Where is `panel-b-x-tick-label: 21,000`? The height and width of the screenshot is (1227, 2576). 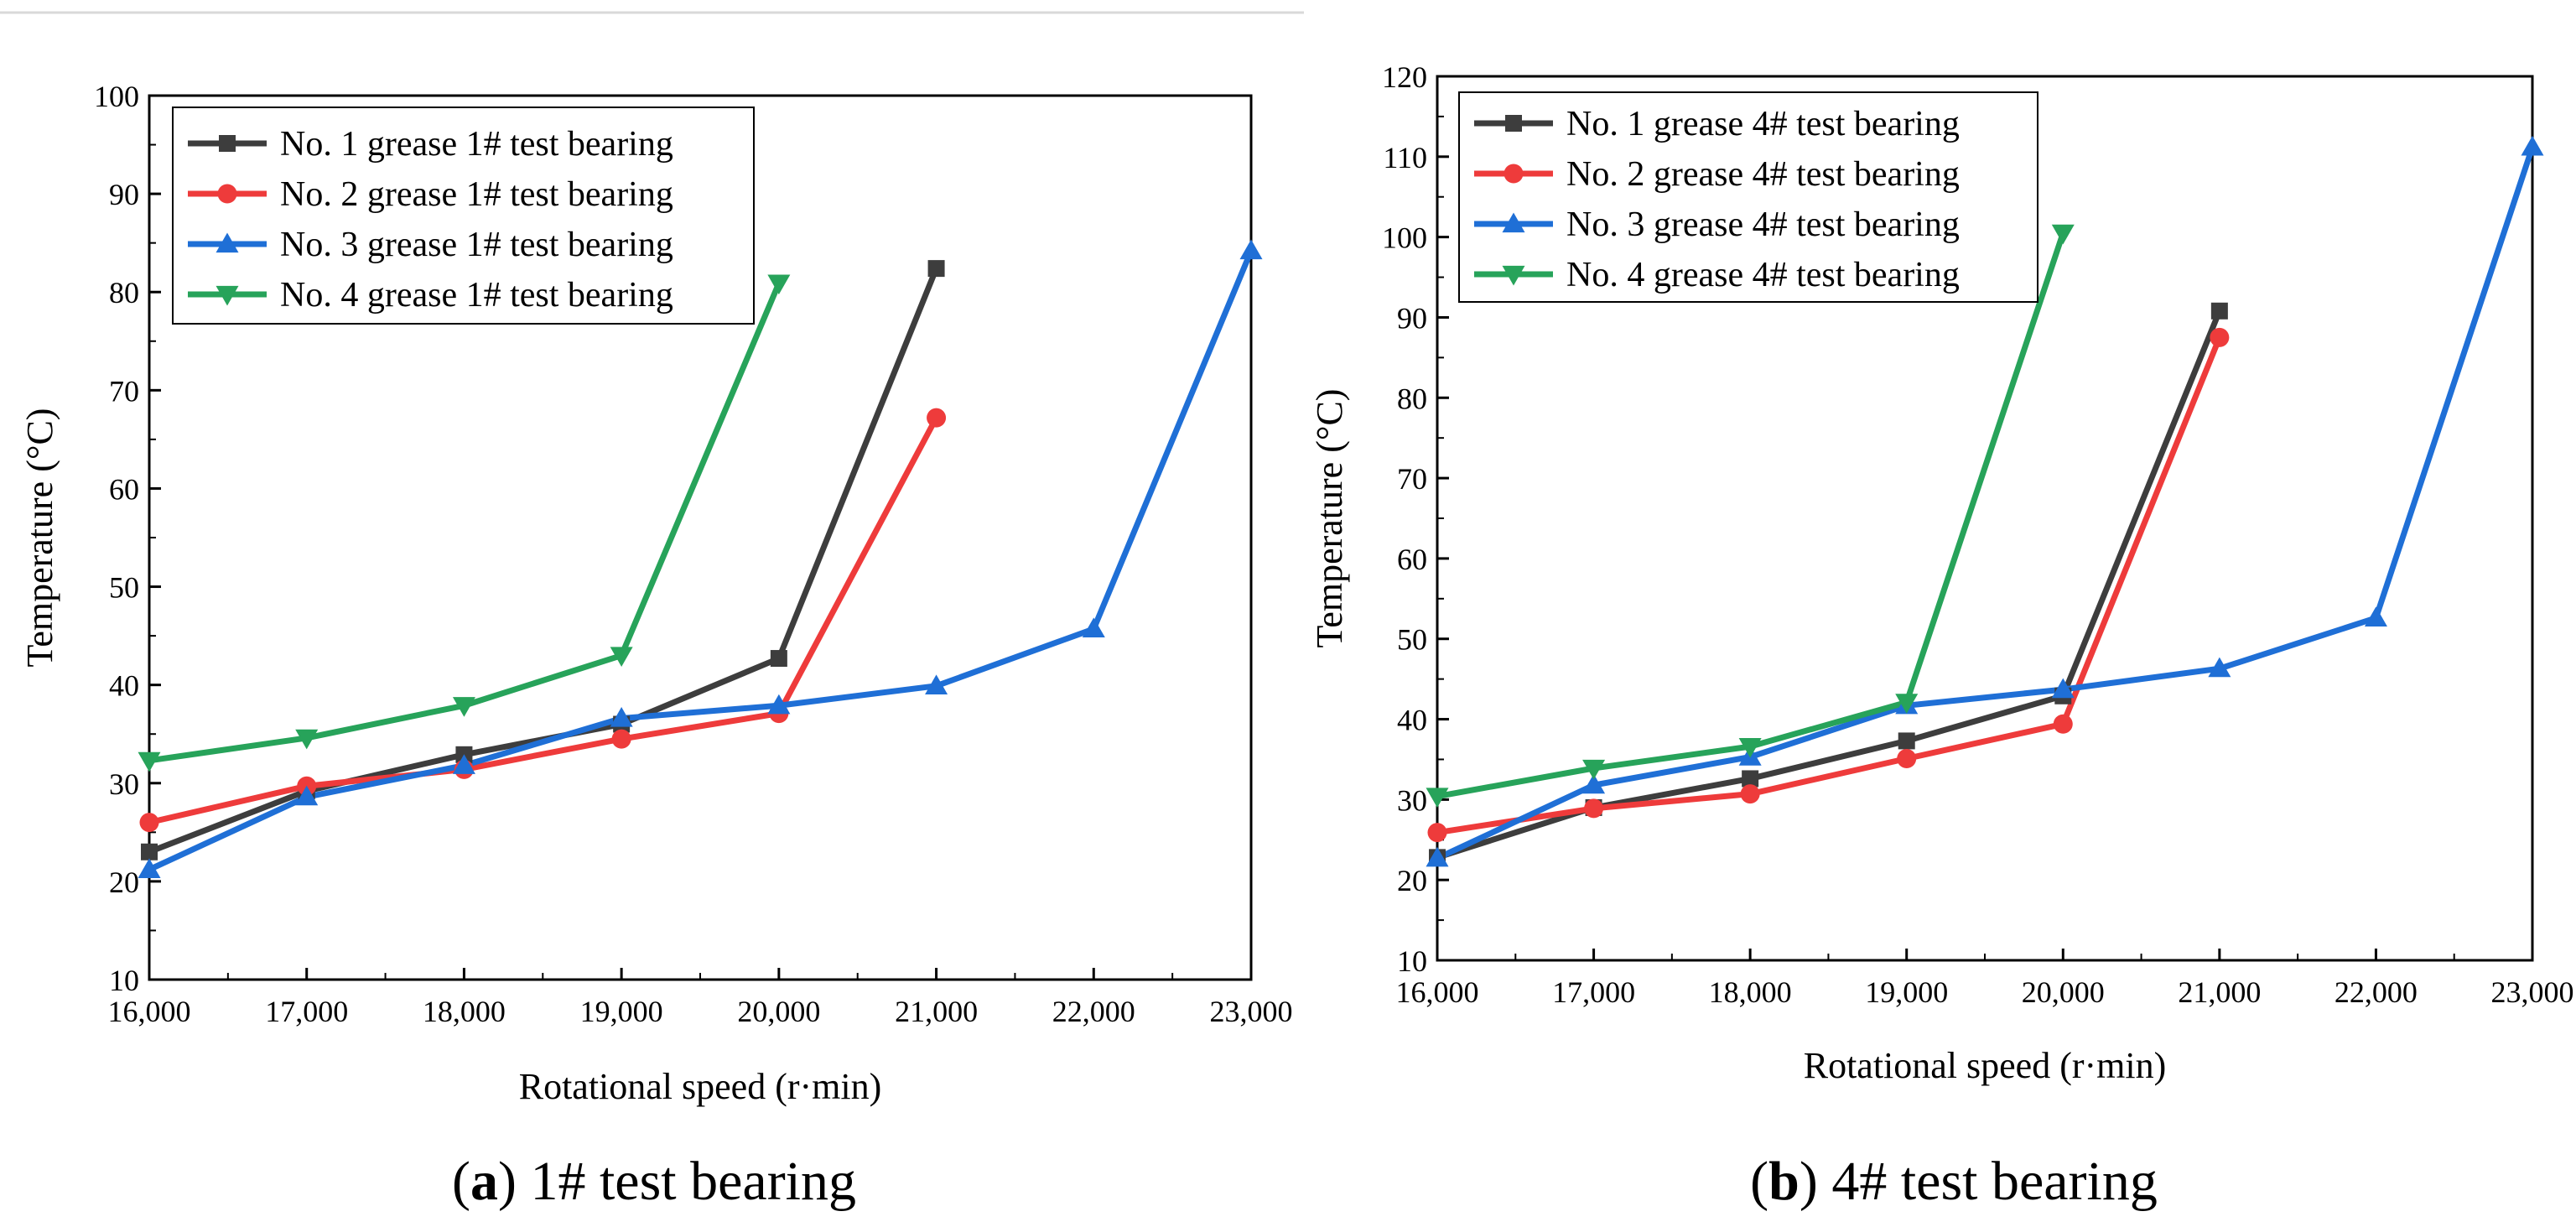 panel-b-x-tick-label: 21,000 is located at coordinates (2219, 992).